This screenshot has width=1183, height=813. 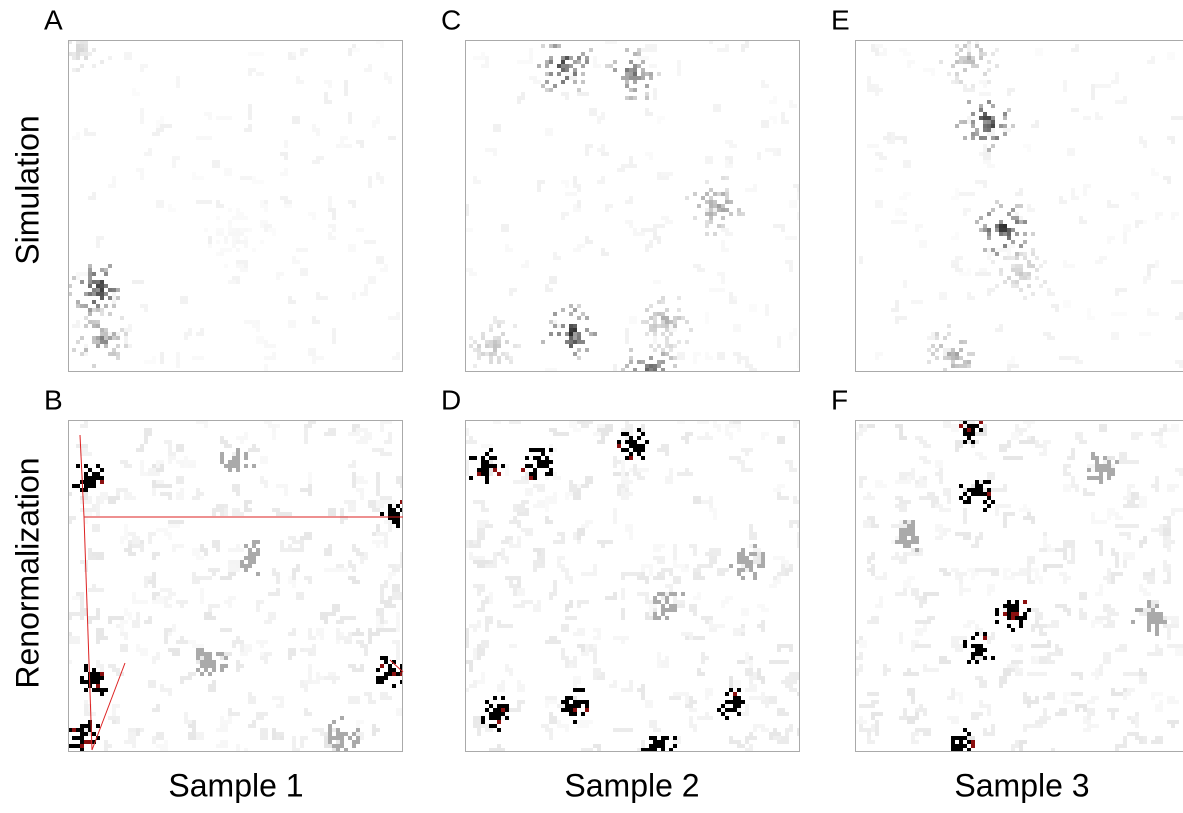 What do you see at coordinates (53, 399) in the screenshot?
I see `panel-letter: B` at bounding box center [53, 399].